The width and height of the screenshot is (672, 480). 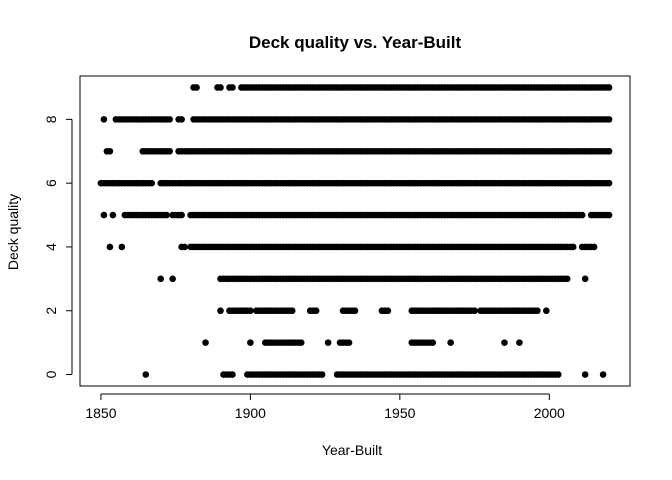 I want to click on y-tick-label: 0, so click(x=51, y=374).